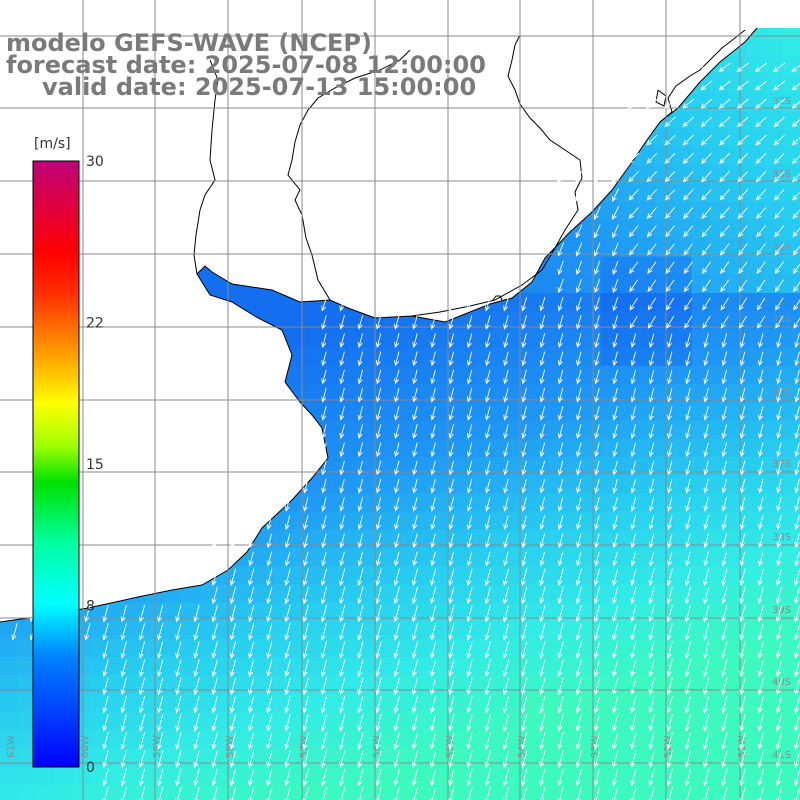 The width and height of the screenshot is (800, 800). I want to click on lagoon-outline, so click(661, 98).